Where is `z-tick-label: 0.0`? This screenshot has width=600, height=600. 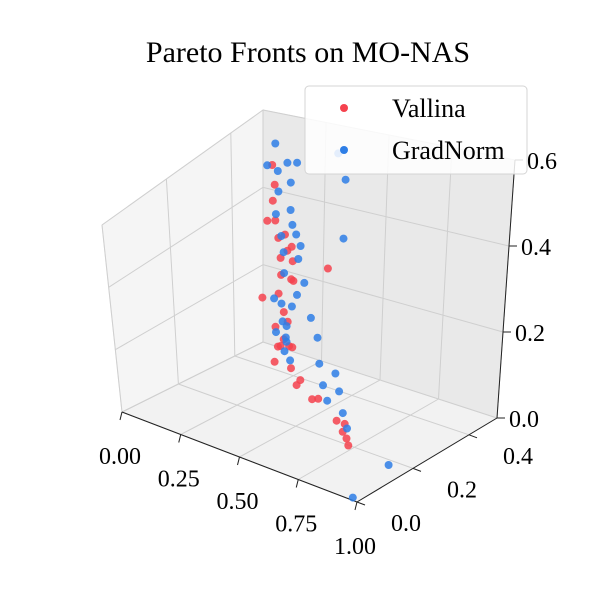
z-tick-label: 0.0 is located at coordinates (524, 420).